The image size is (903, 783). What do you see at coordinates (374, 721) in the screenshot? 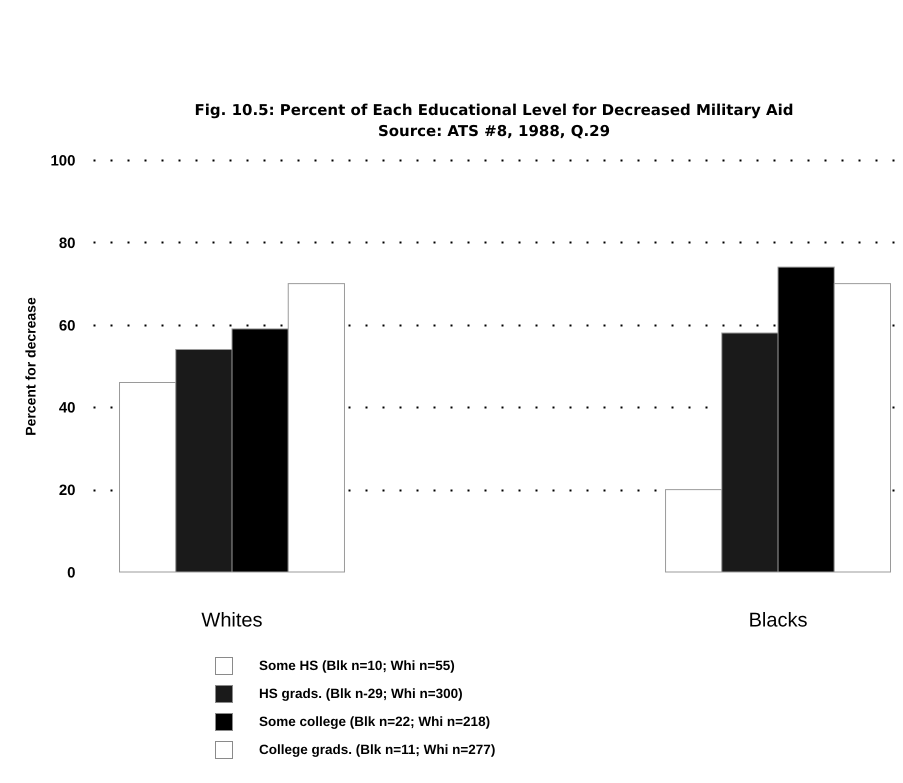
I see `legend-label: Some college (Blk n=22; Whi n=218)` at bounding box center [374, 721].